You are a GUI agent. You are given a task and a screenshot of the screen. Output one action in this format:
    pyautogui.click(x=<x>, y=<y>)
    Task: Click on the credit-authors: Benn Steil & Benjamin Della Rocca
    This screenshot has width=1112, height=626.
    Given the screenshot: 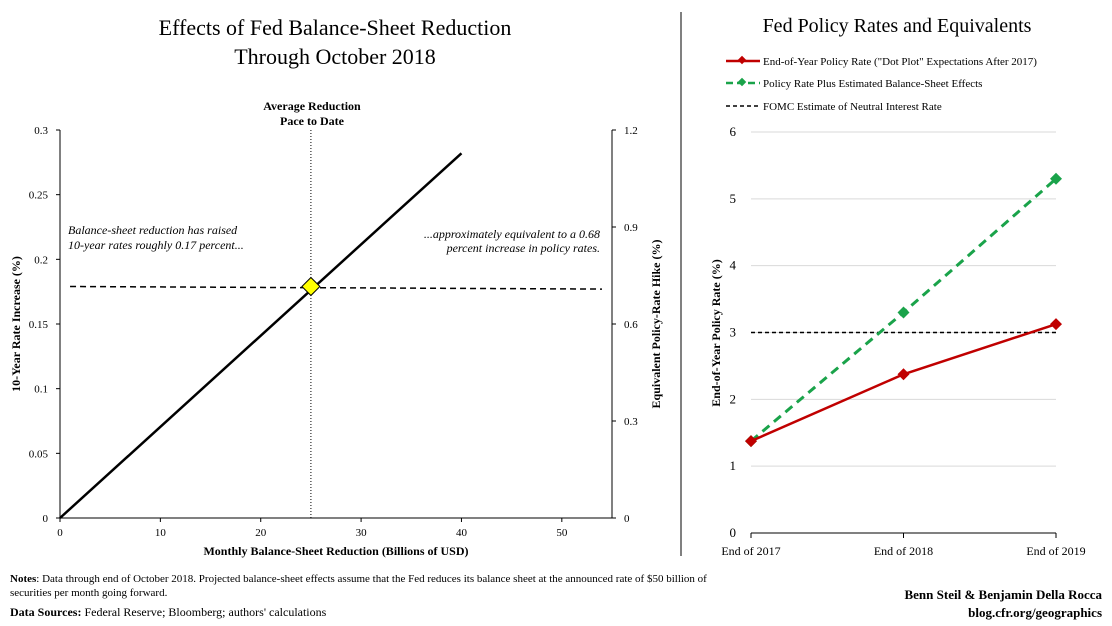 What is the action you would take?
    pyautogui.click(x=1003, y=594)
    